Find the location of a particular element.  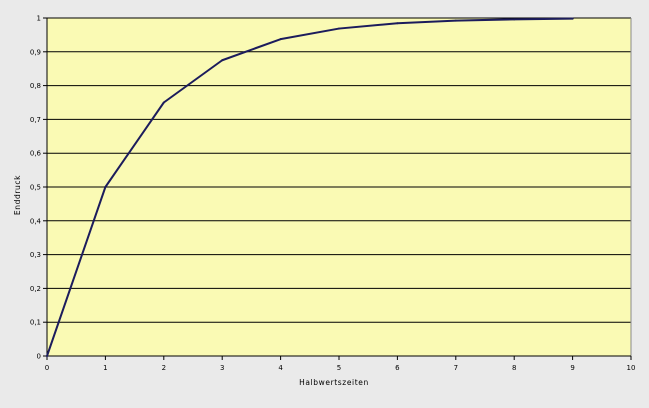

x-tick-label-3: 3 is located at coordinates (222, 368).